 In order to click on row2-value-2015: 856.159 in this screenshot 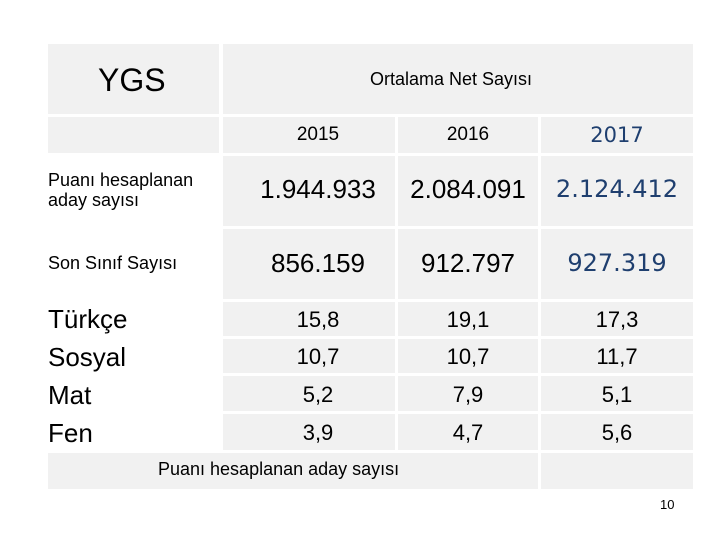, I will do `click(318, 263)`.